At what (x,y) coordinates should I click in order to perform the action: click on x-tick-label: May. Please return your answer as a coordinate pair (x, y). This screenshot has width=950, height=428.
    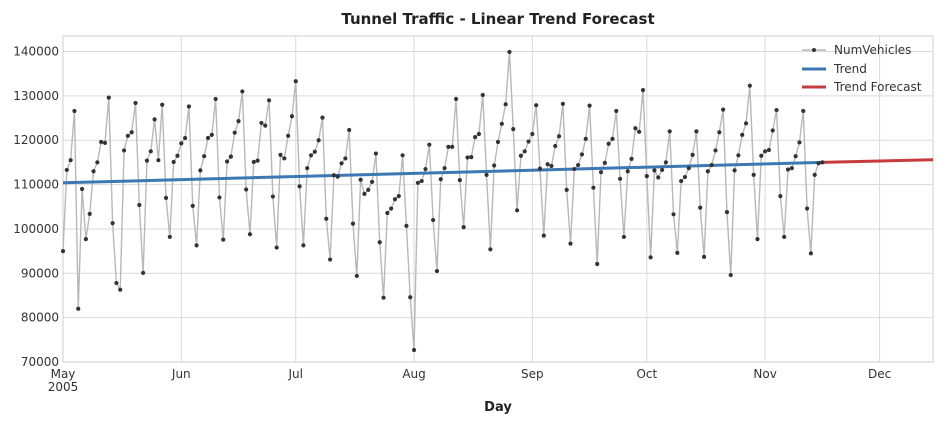
    Looking at the image, I should click on (63, 374).